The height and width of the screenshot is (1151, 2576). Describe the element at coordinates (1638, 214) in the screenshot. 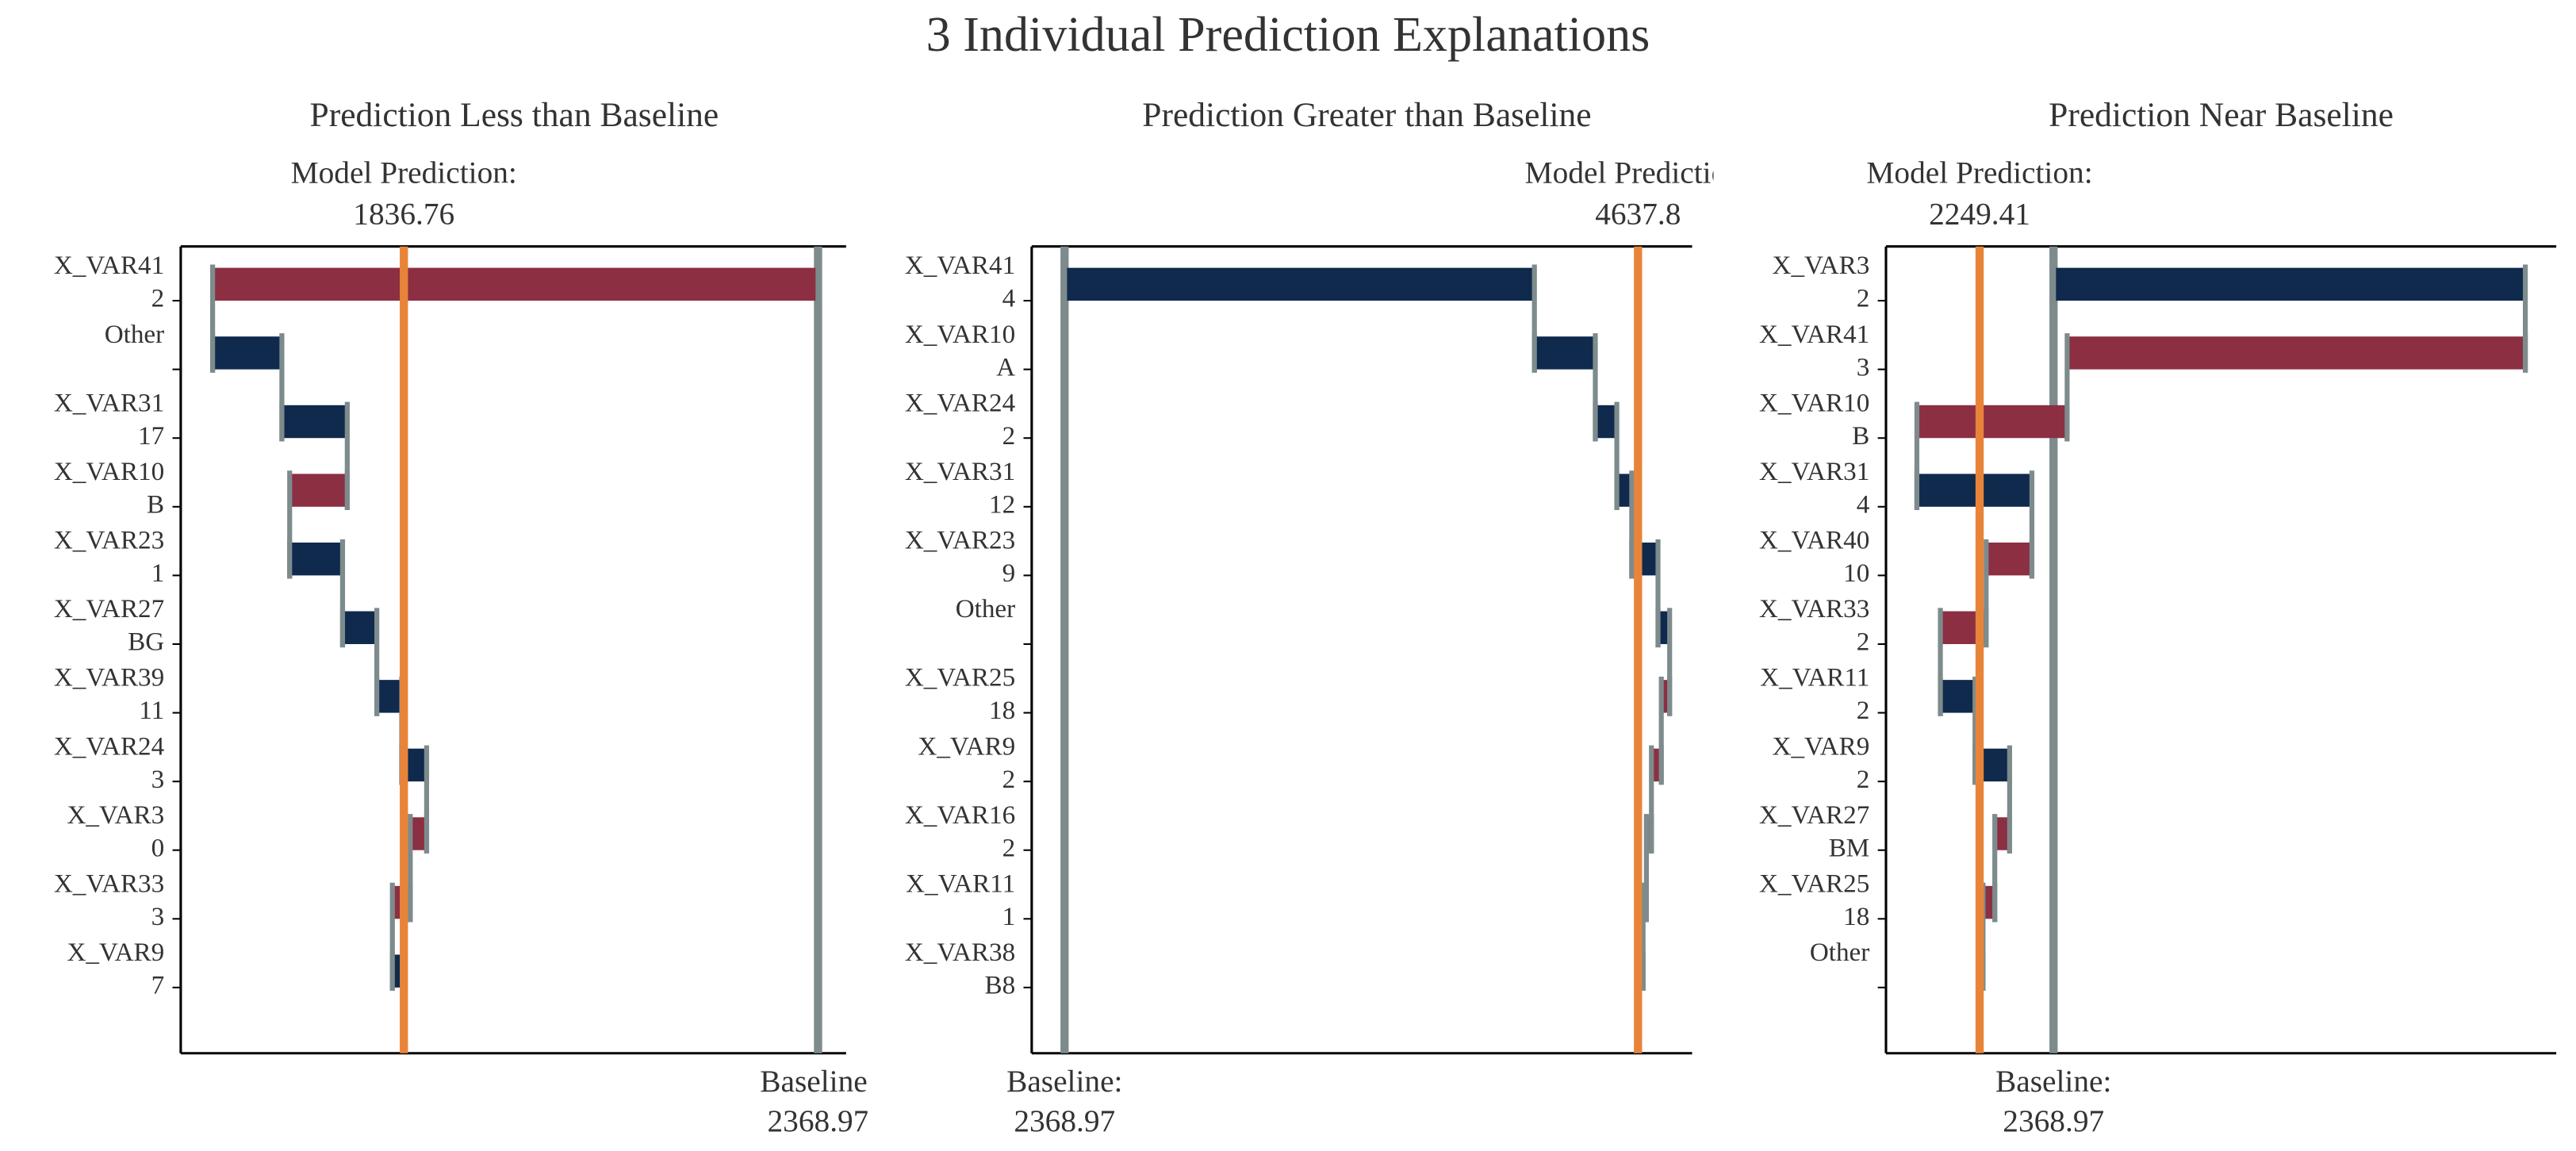

I see `prediction-value: 4637.8` at that location.